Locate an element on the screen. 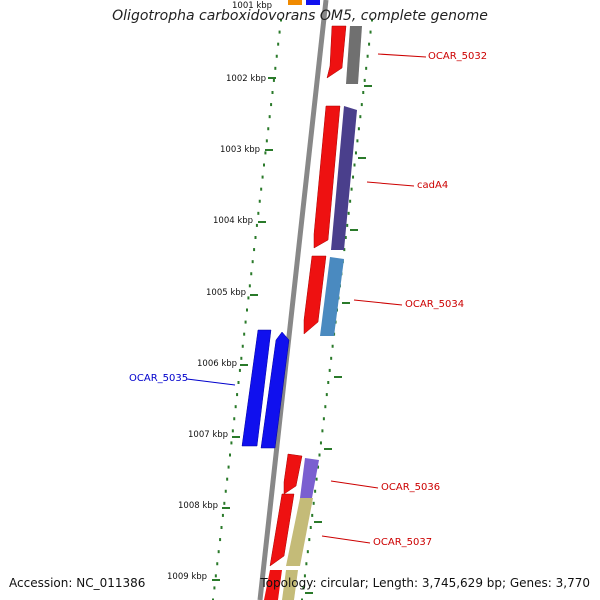 This screenshot has height=600, width=600. gene-cada4 is located at coordinates (335, 177).